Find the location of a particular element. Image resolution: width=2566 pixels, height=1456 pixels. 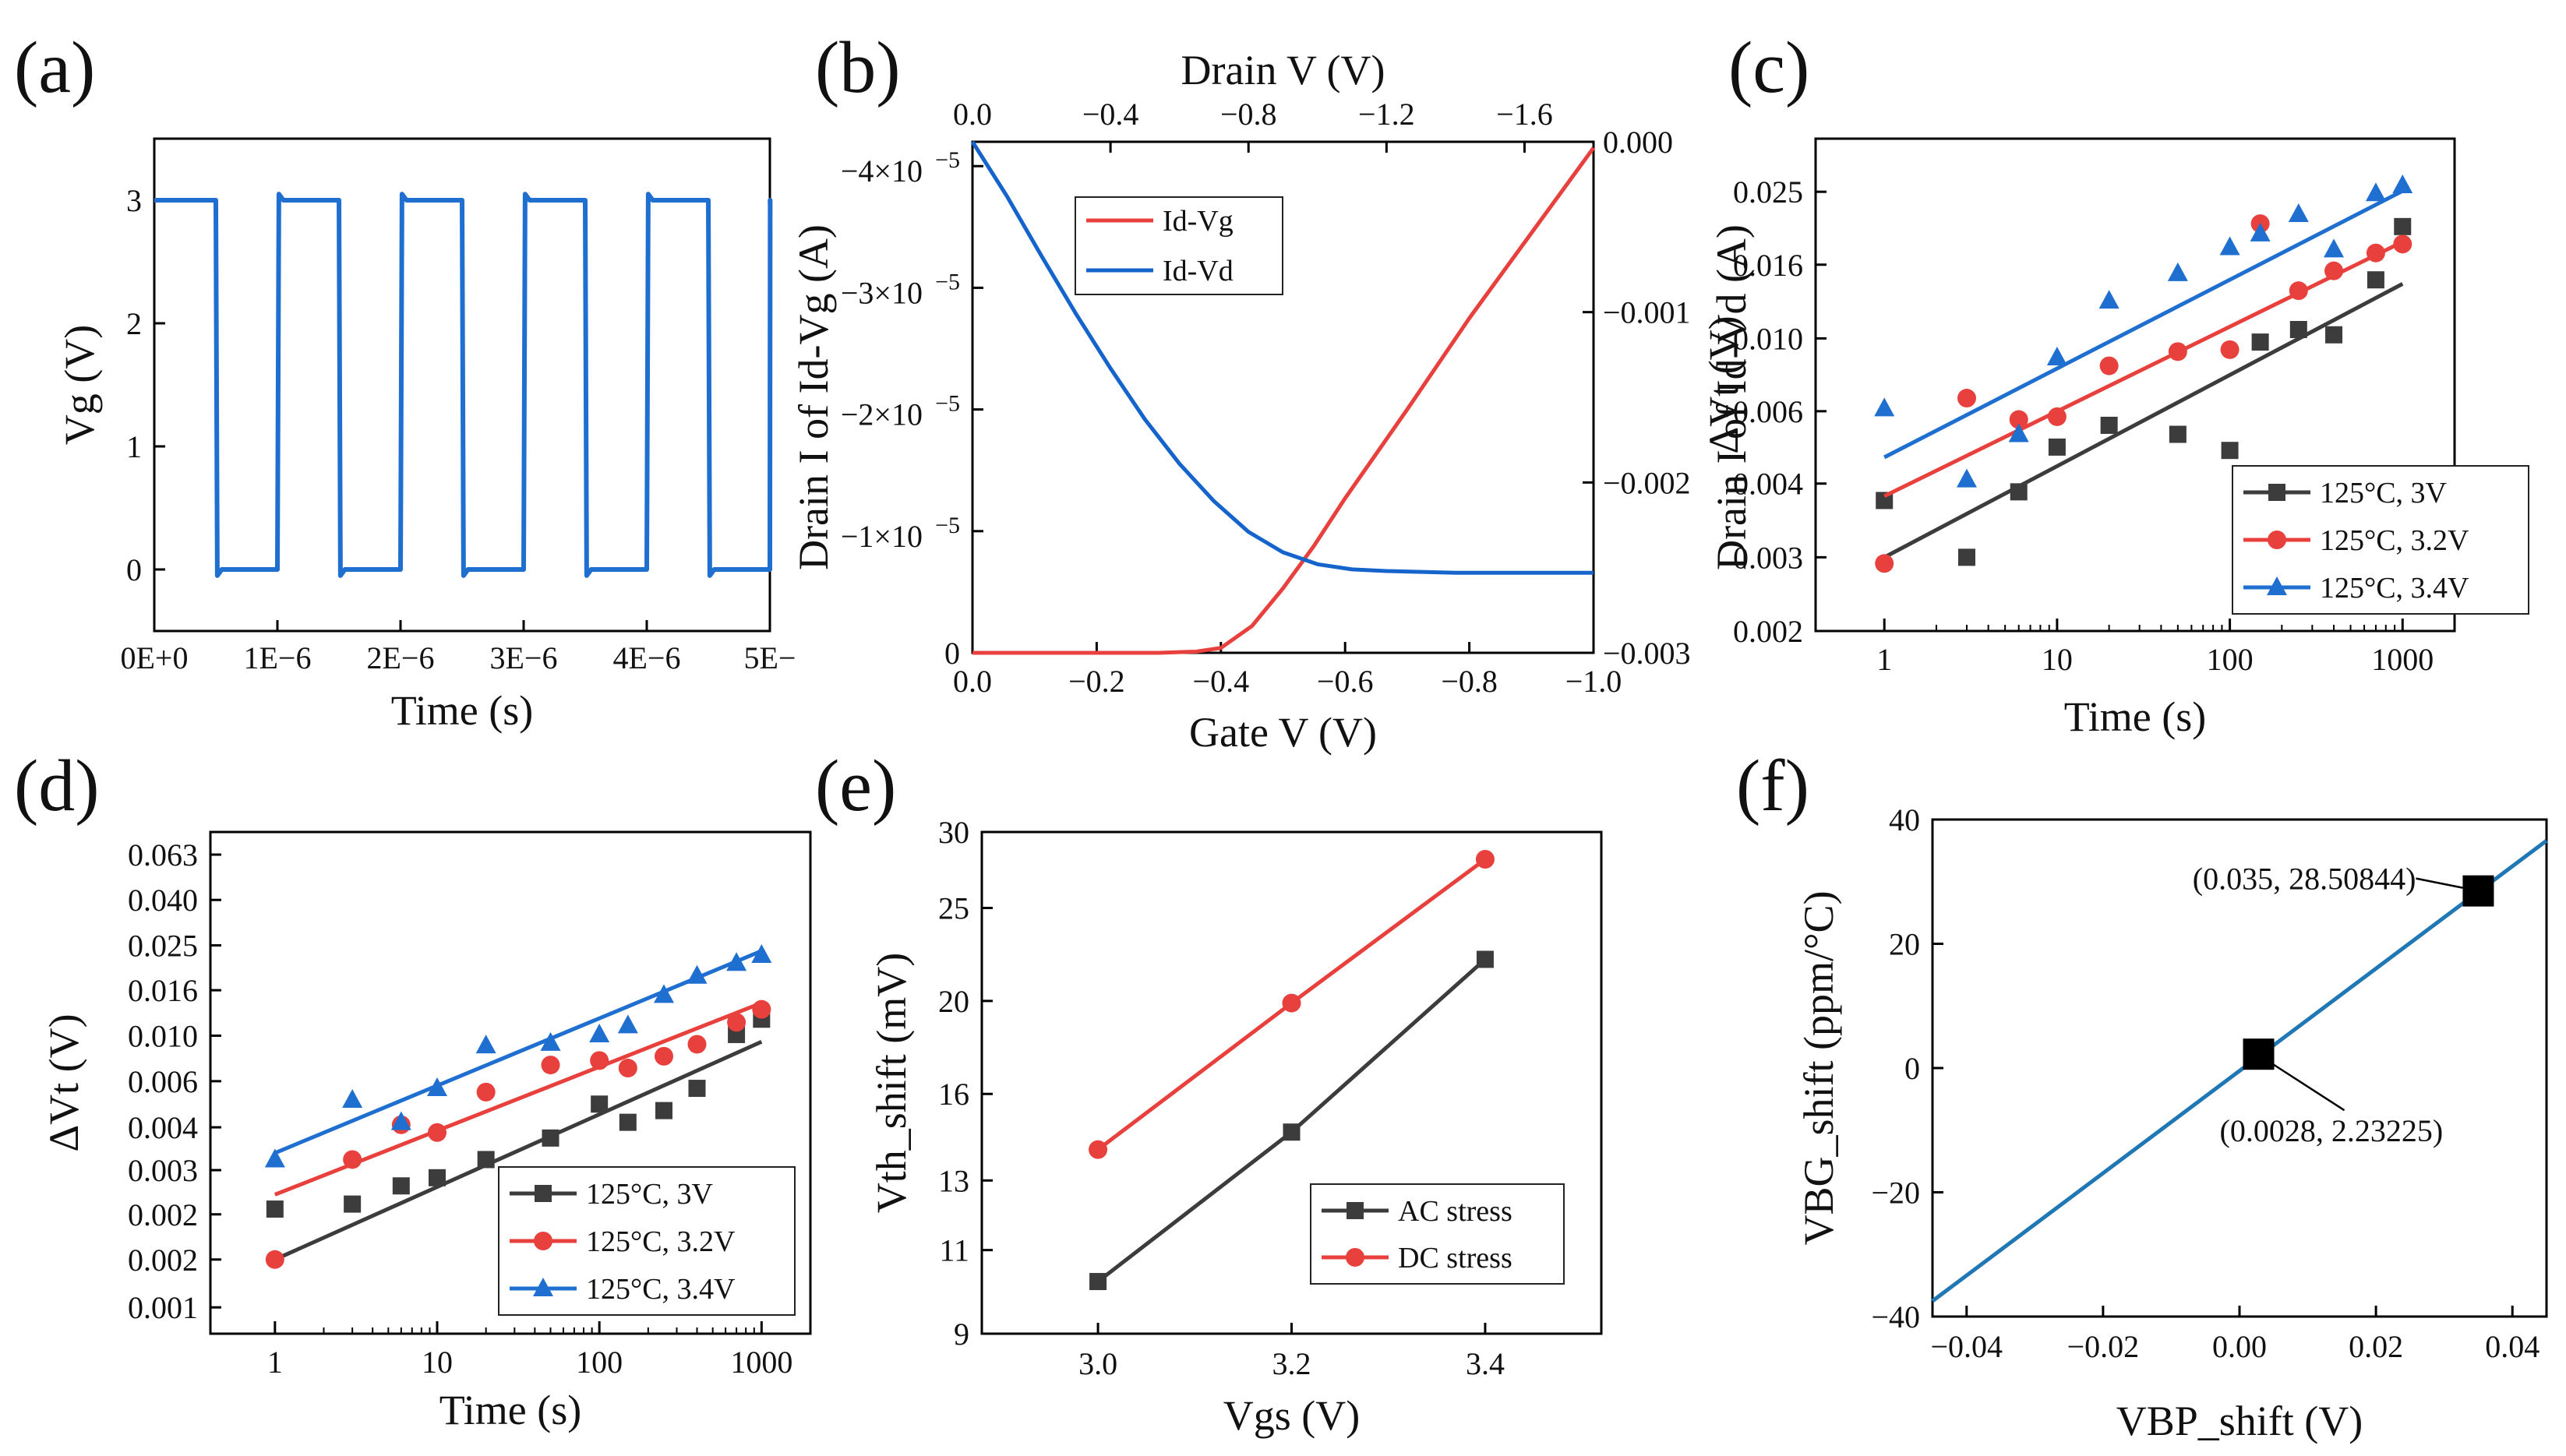

panel-b-frame is located at coordinates (1283, 397).